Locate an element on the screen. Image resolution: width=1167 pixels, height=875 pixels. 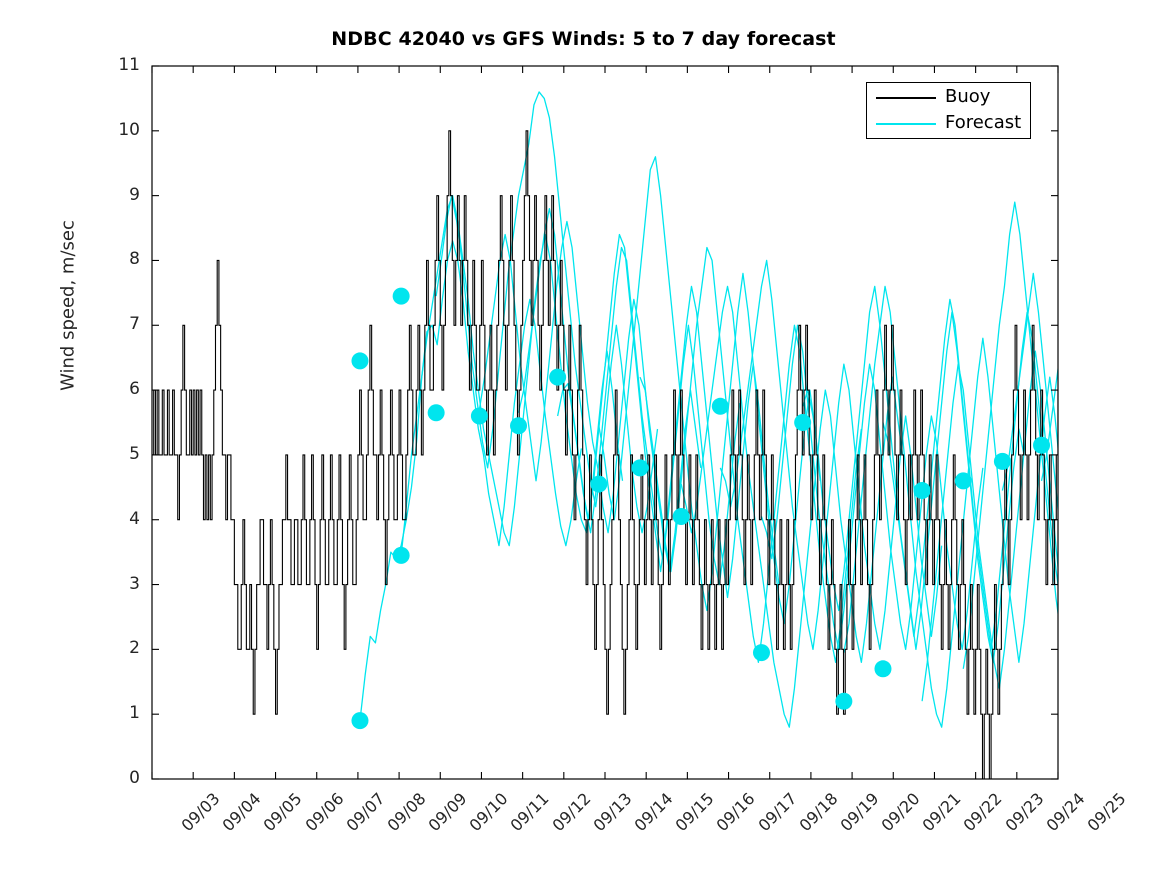
legend-label-buoy: Buoy is located at coordinates (968, 96).